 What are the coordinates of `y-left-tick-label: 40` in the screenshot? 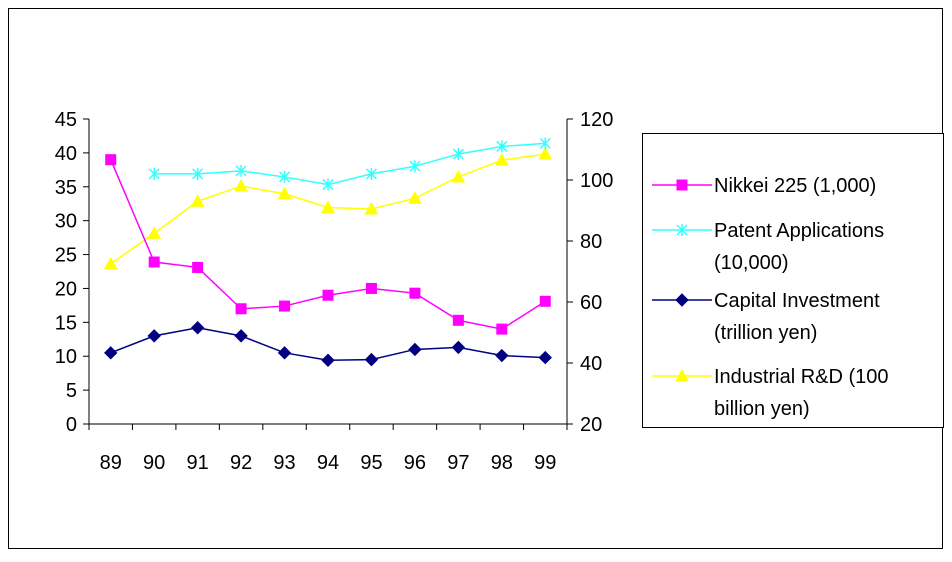 It's located at (66, 154).